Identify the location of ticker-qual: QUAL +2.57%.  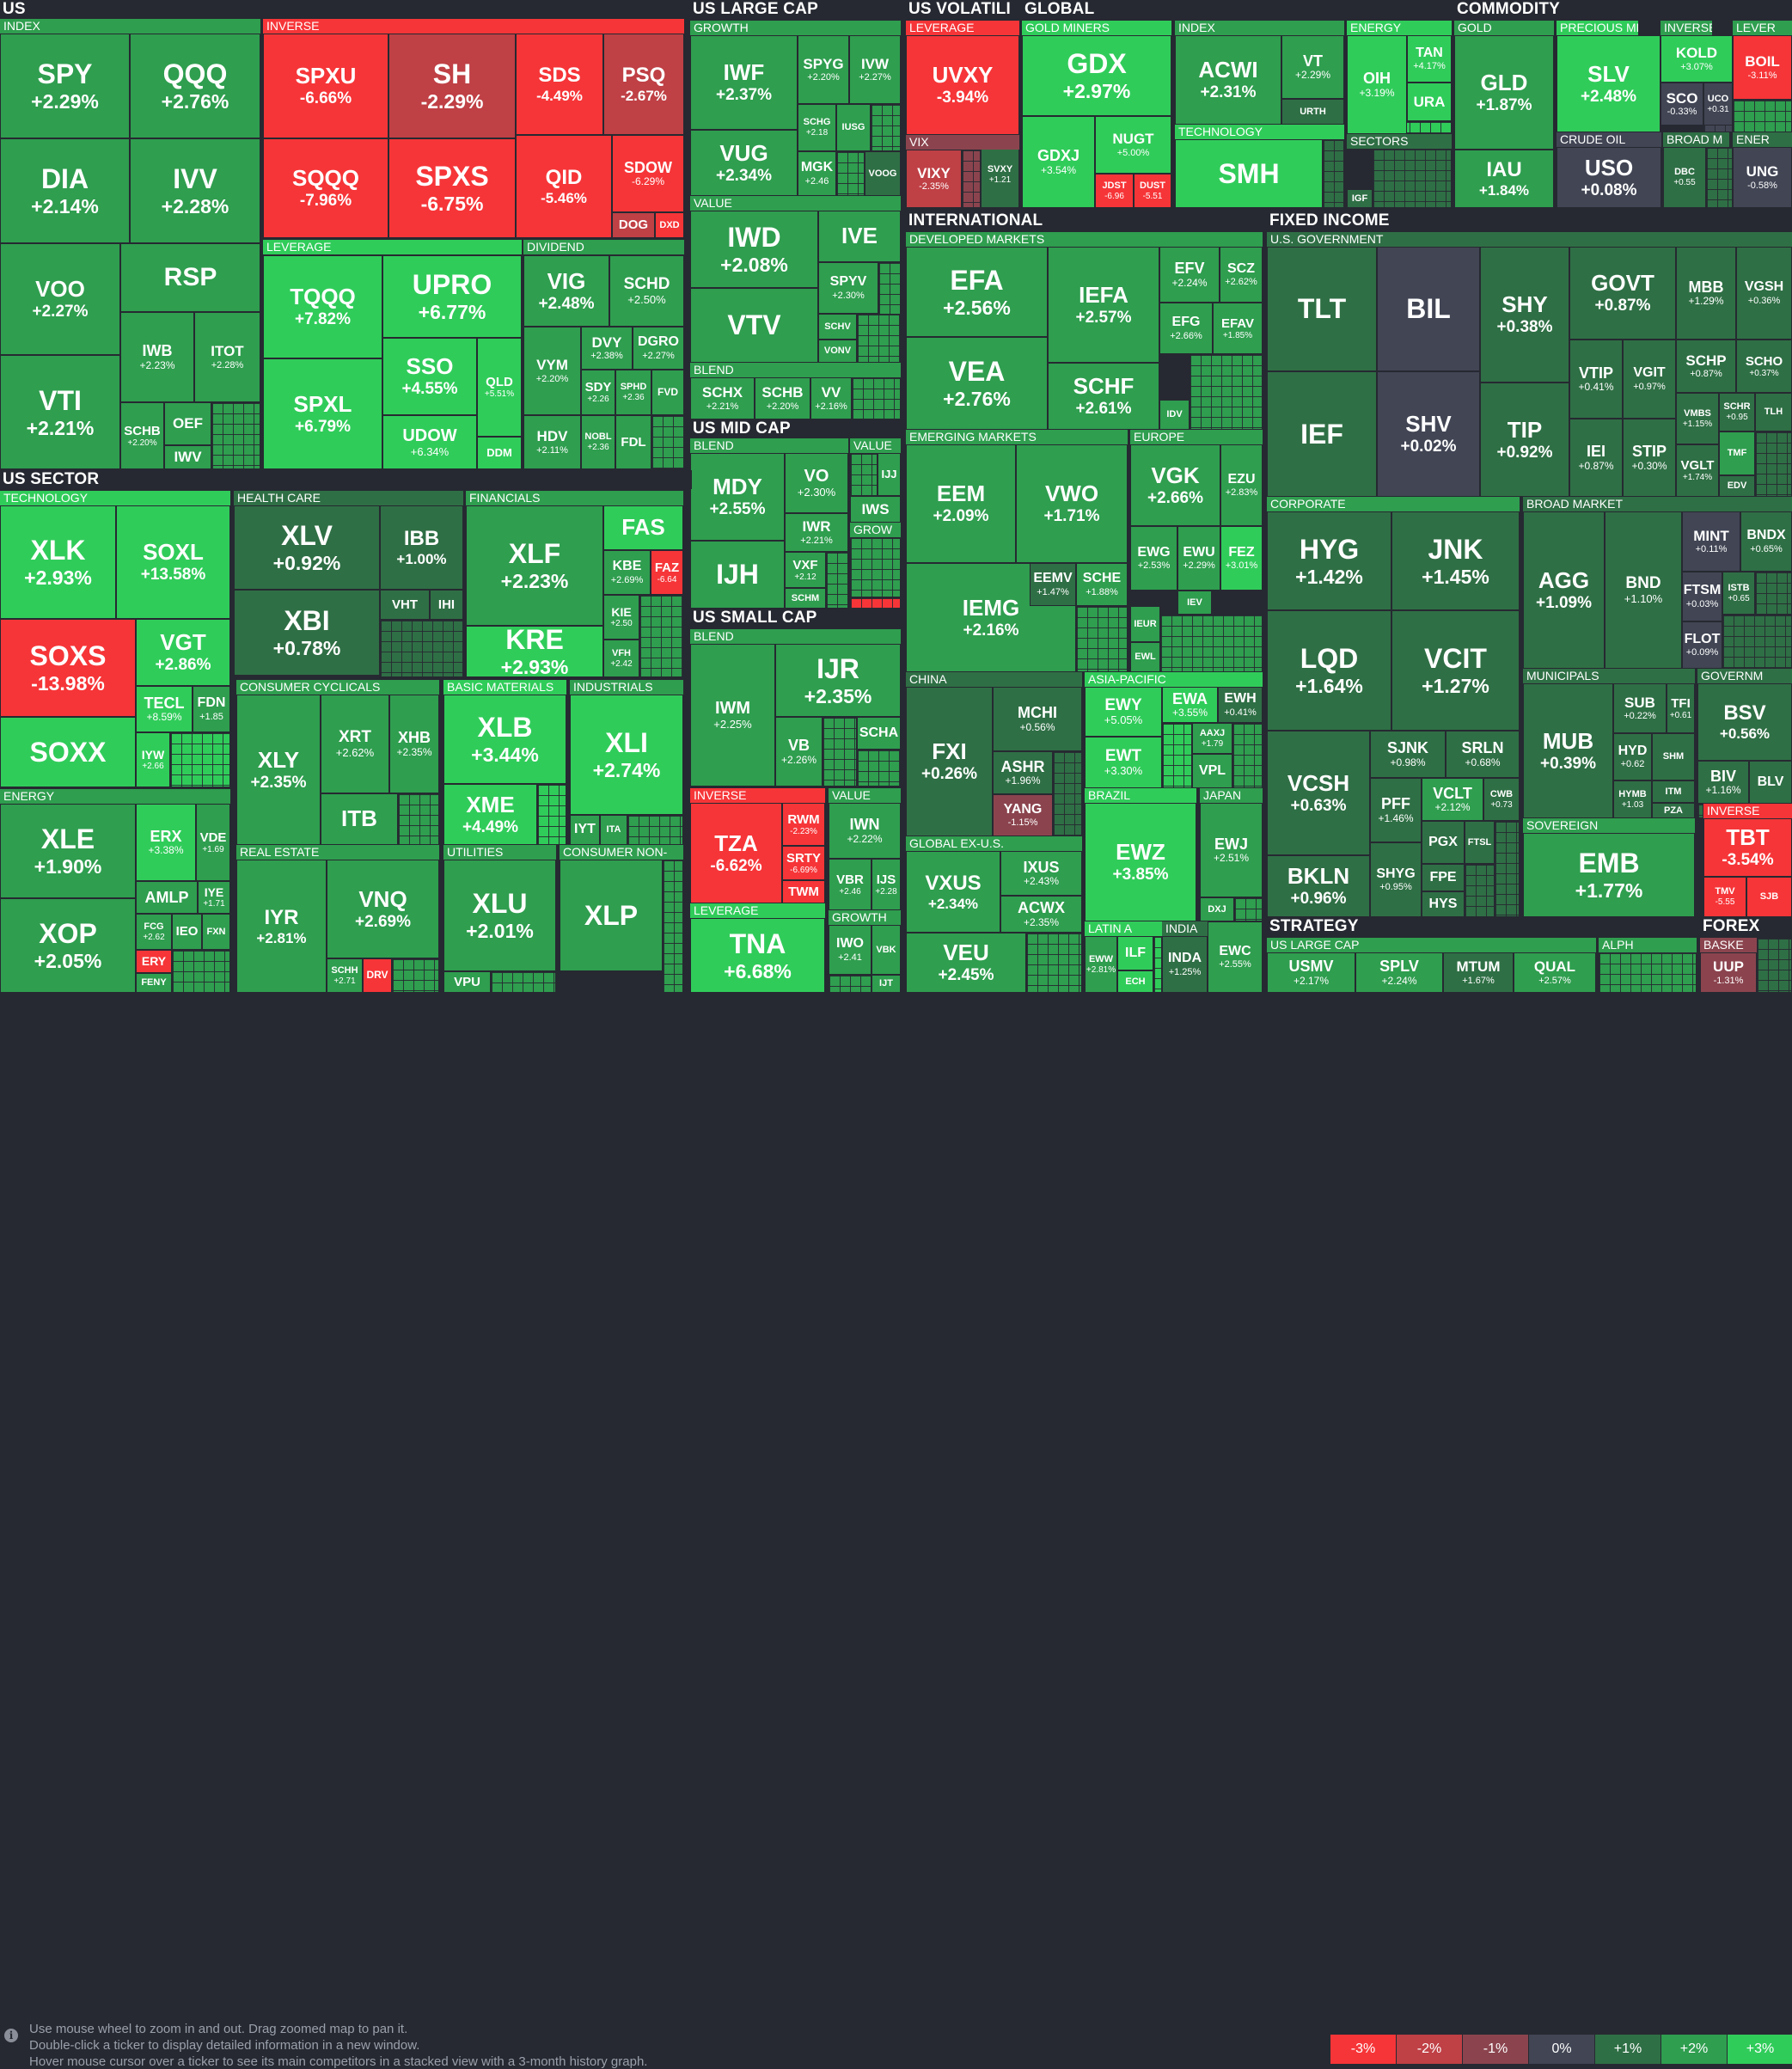
(1555, 973).